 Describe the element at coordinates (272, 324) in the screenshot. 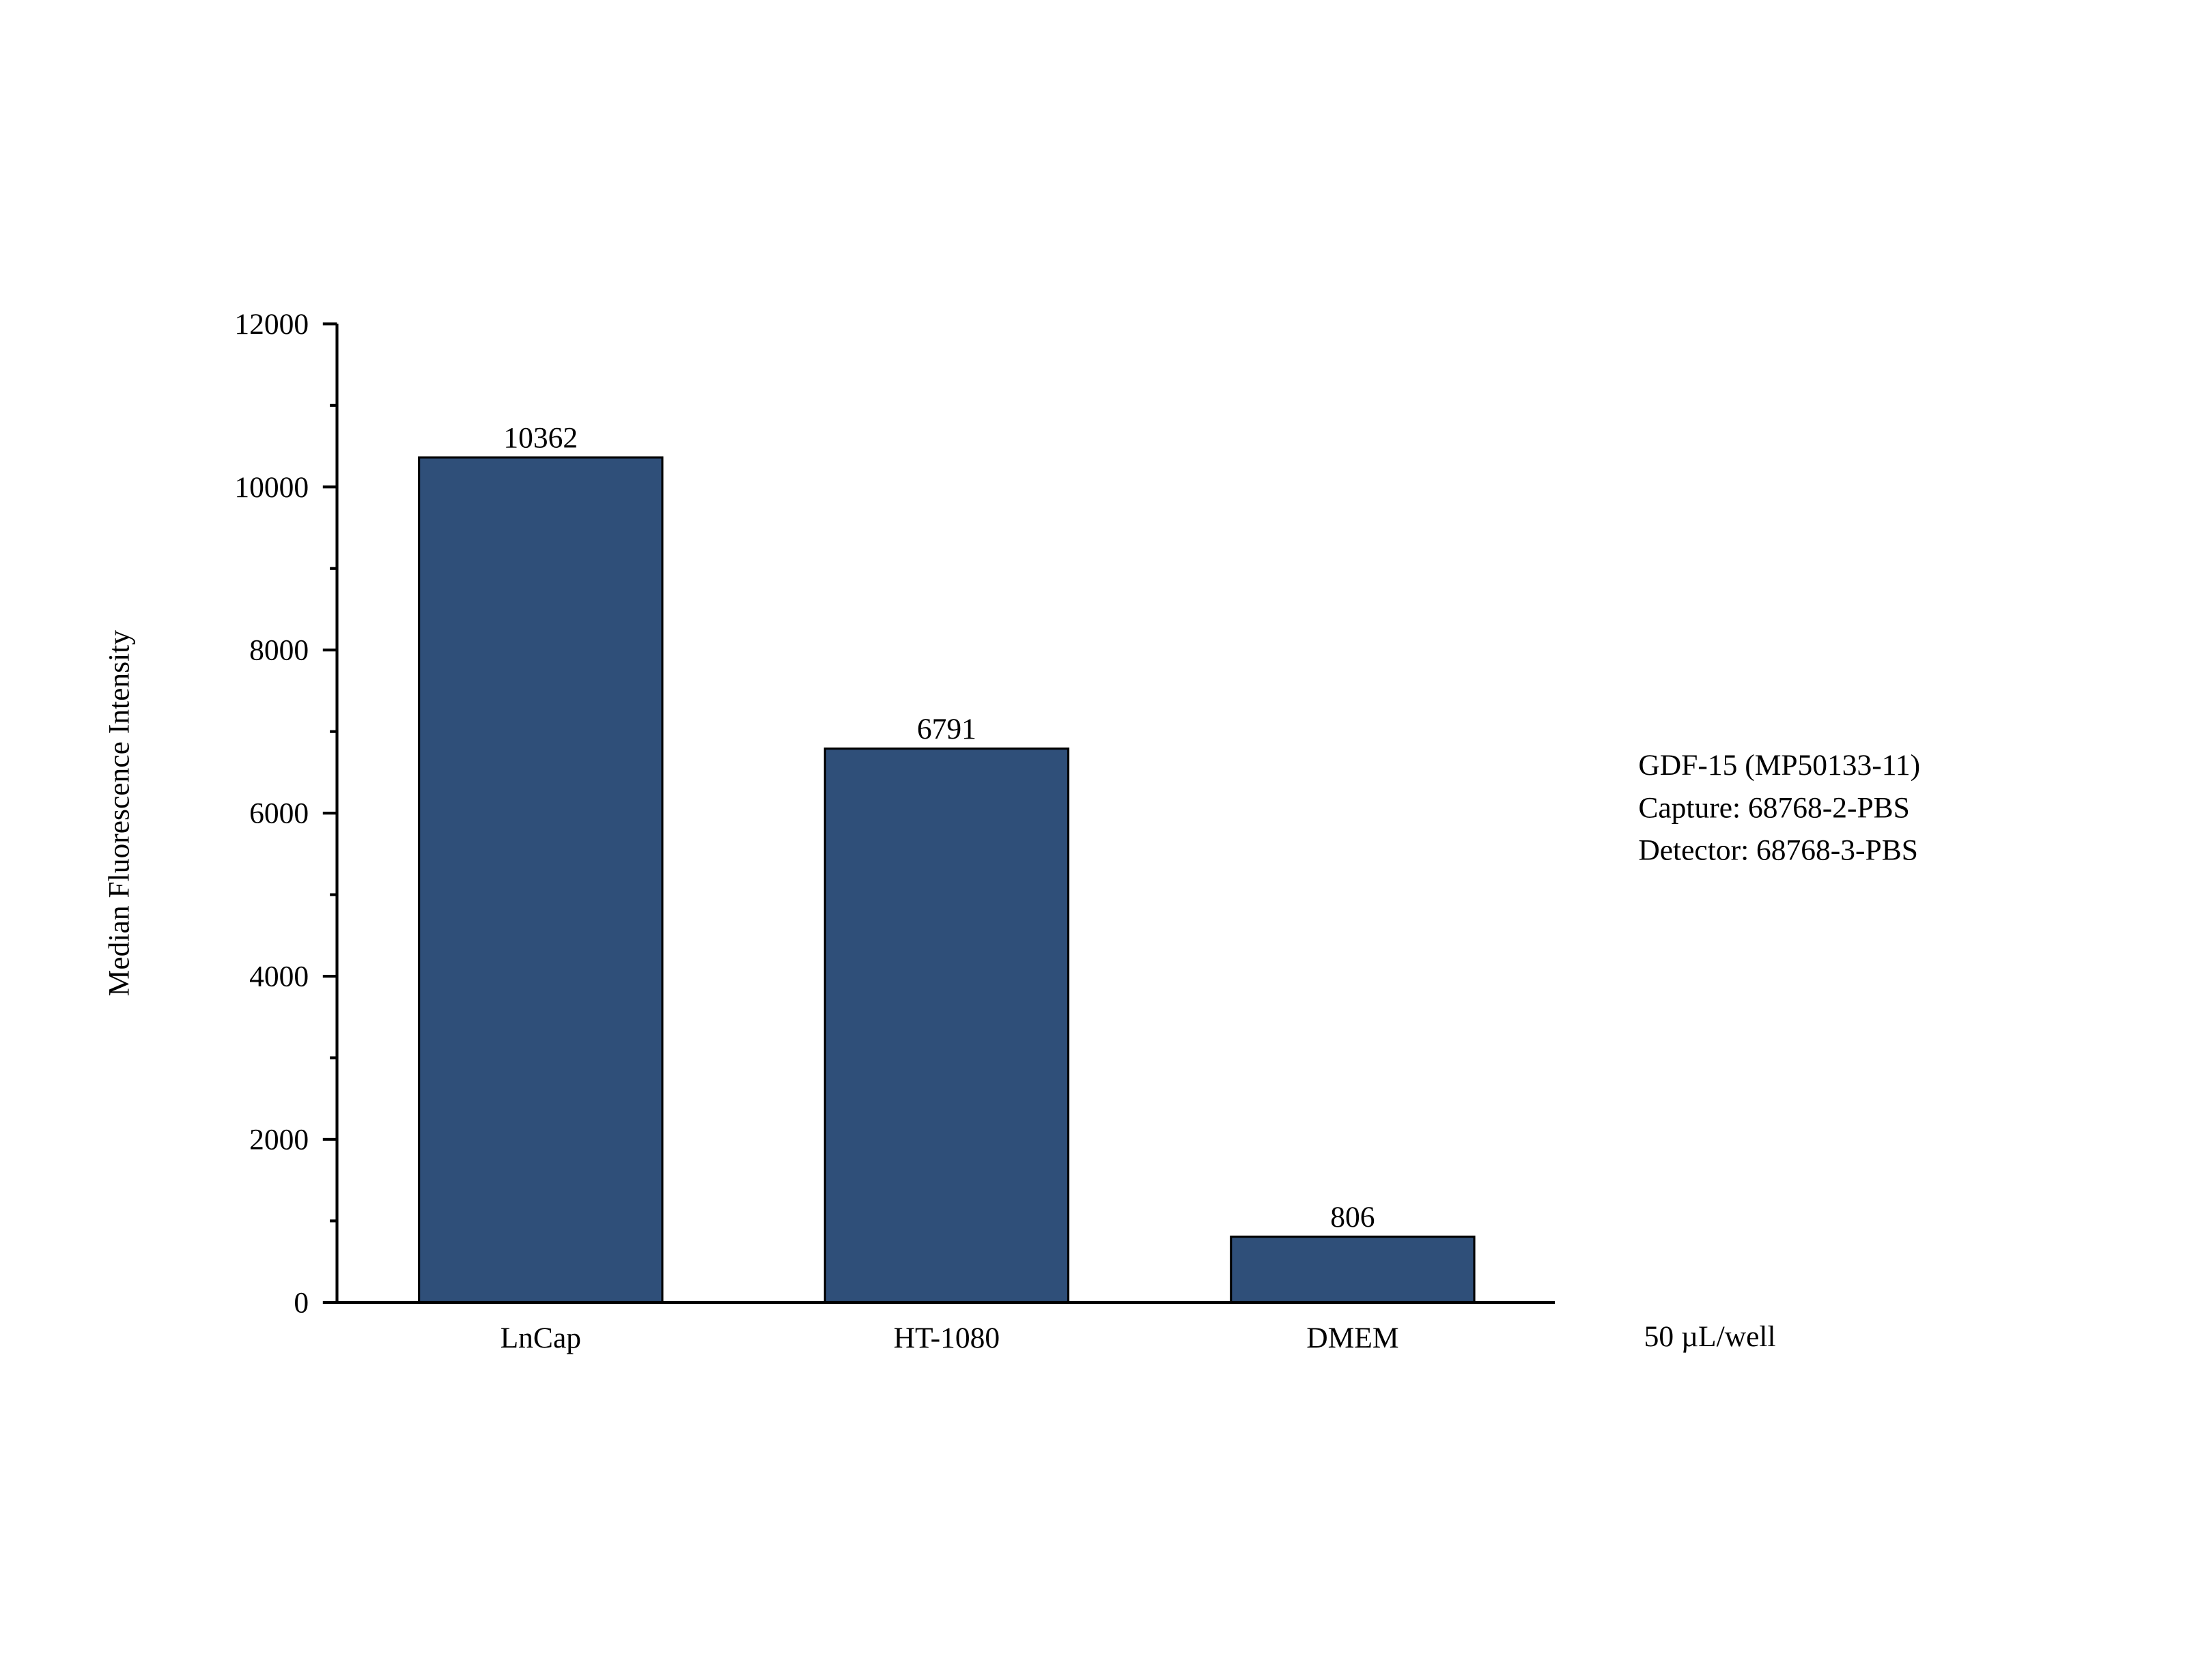

I see `y-tick-label: 12000` at that location.